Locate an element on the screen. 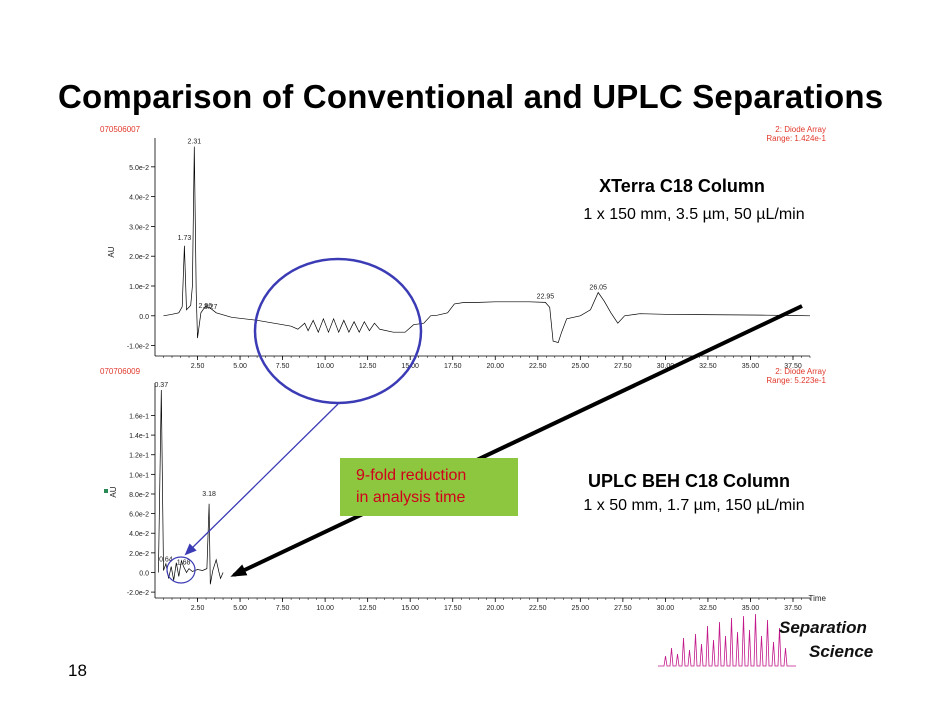  reduction-callout-line1: 9-fold reduction is located at coordinates (411, 475).